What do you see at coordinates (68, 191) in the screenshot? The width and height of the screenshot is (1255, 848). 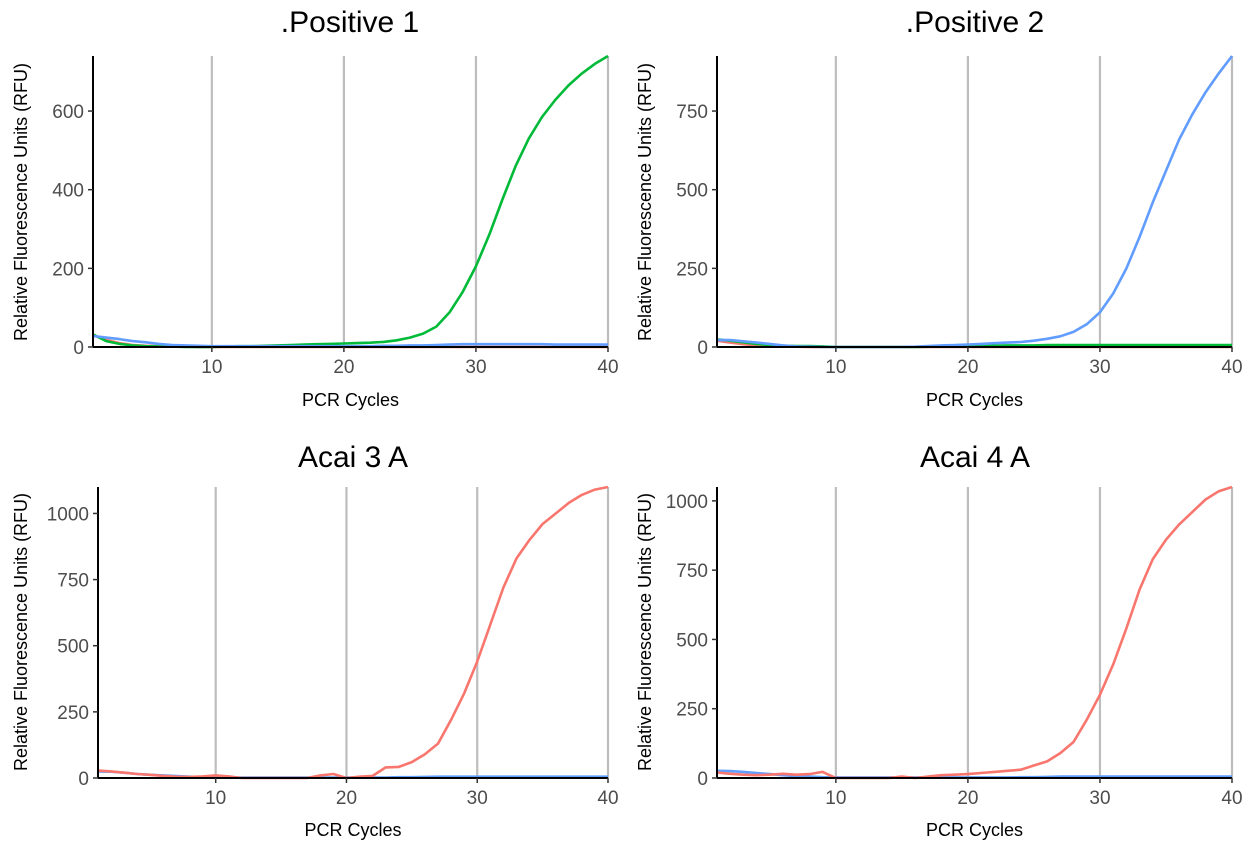 I see `y-tick-label: 400` at bounding box center [68, 191].